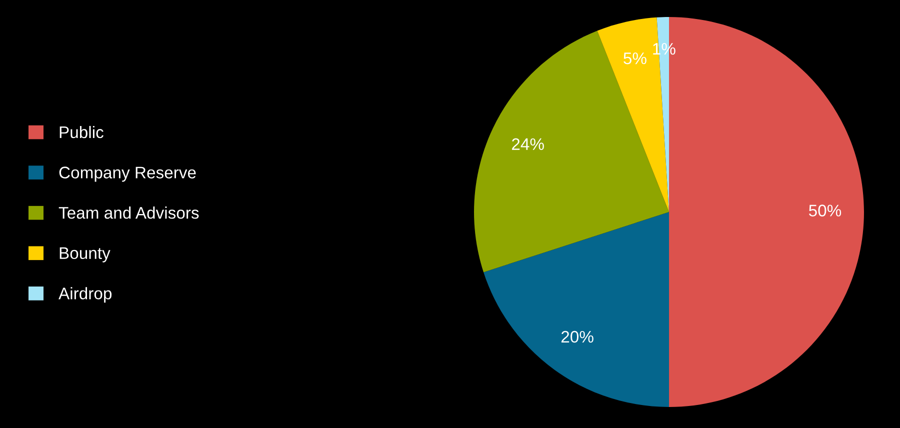  Describe the element at coordinates (85, 254) in the screenshot. I see `legend-label: Bounty` at that location.